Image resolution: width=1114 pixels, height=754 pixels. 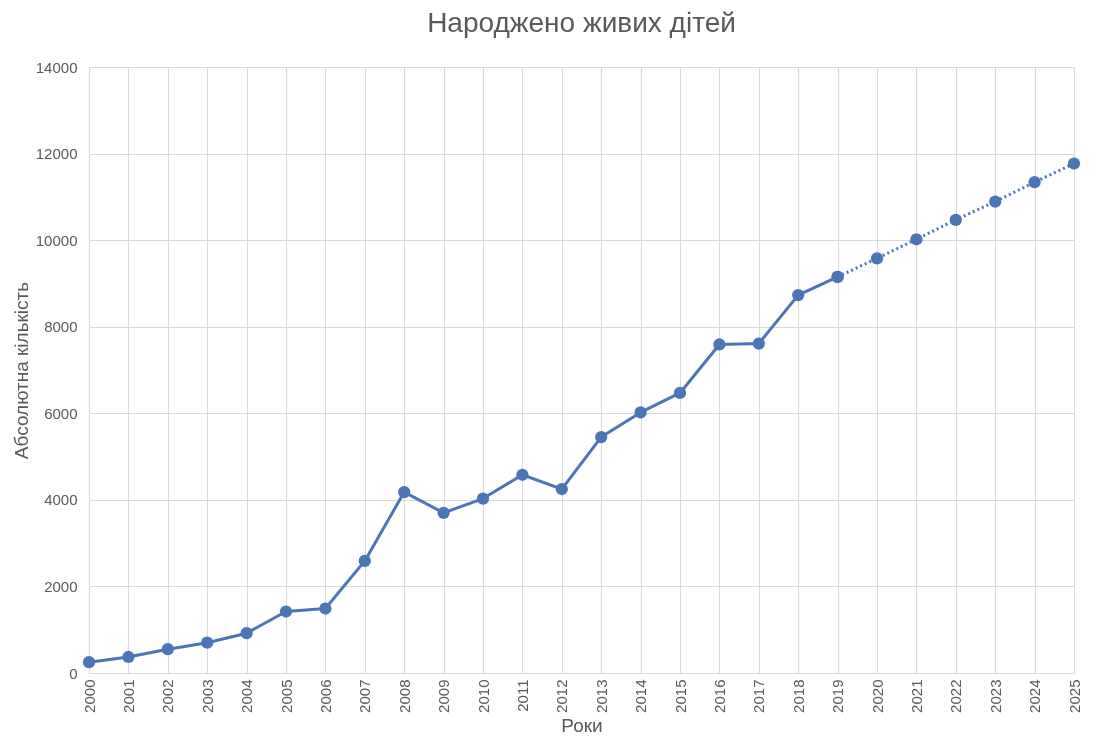 I want to click on chart-title: Народжено живих дітей, so click(x=581, y=22).